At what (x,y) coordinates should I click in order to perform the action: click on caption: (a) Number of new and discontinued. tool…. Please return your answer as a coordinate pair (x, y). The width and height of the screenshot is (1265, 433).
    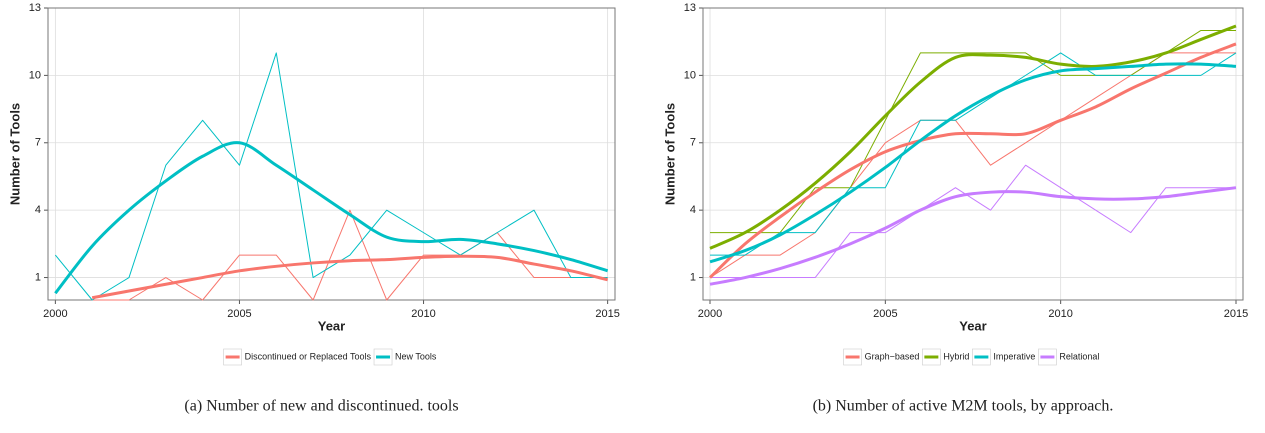
    Looking at the image, I should click on (321, 406).